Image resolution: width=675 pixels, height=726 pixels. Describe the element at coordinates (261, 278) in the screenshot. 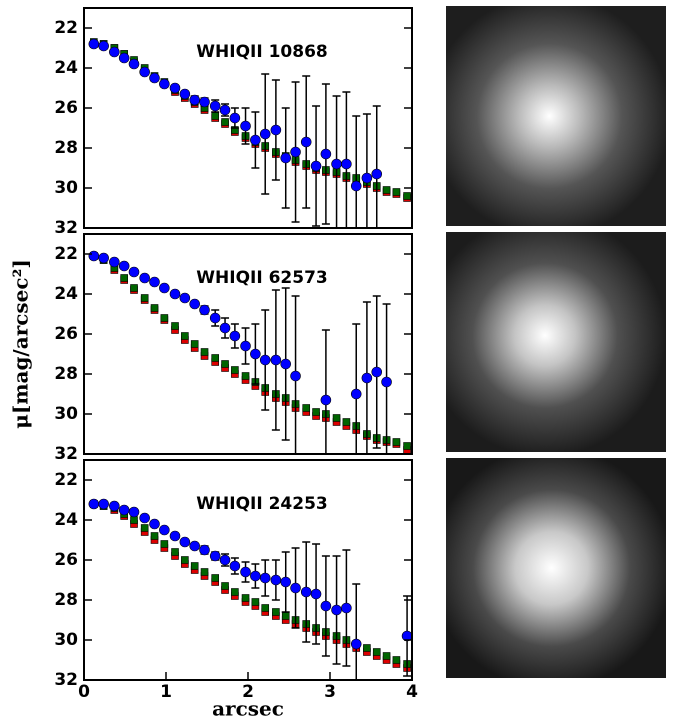

I see `panel-title: WHIQII 62573` at that location.